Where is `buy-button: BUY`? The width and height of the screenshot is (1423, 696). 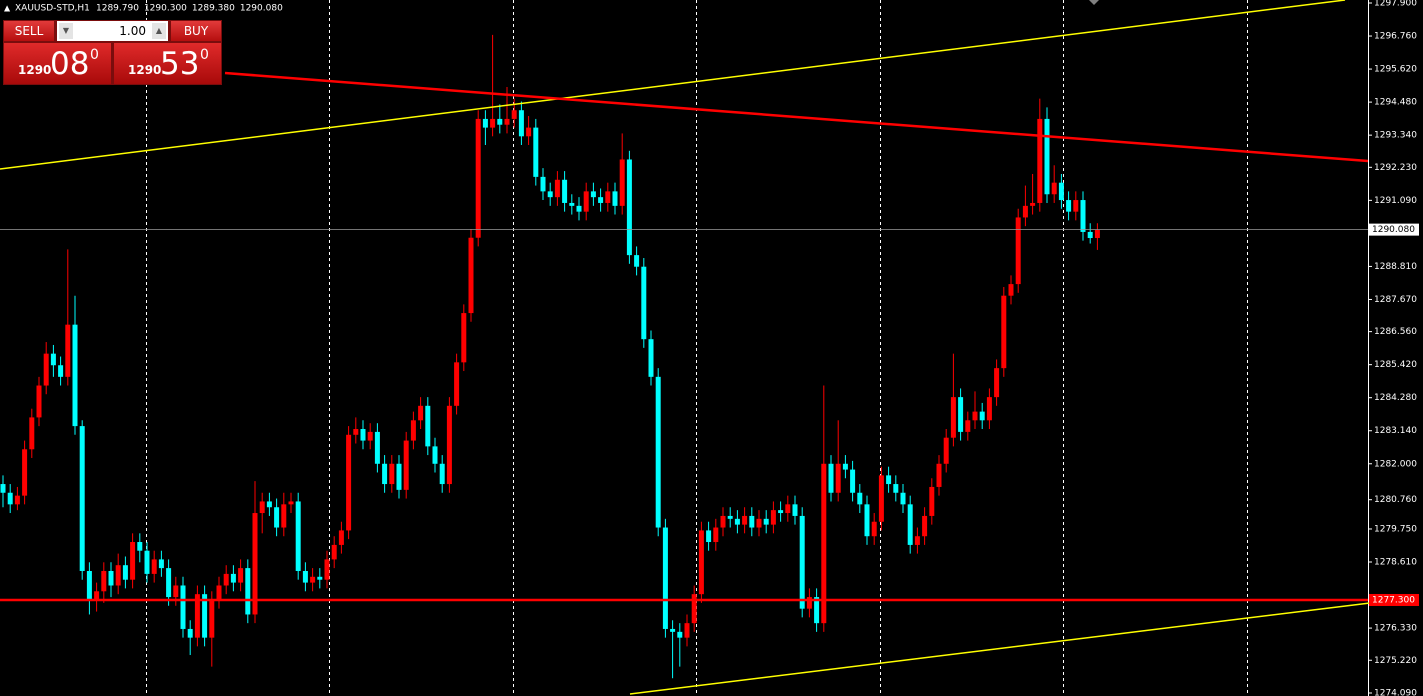 buy-button: BUY is located at coordinates (196, 31).